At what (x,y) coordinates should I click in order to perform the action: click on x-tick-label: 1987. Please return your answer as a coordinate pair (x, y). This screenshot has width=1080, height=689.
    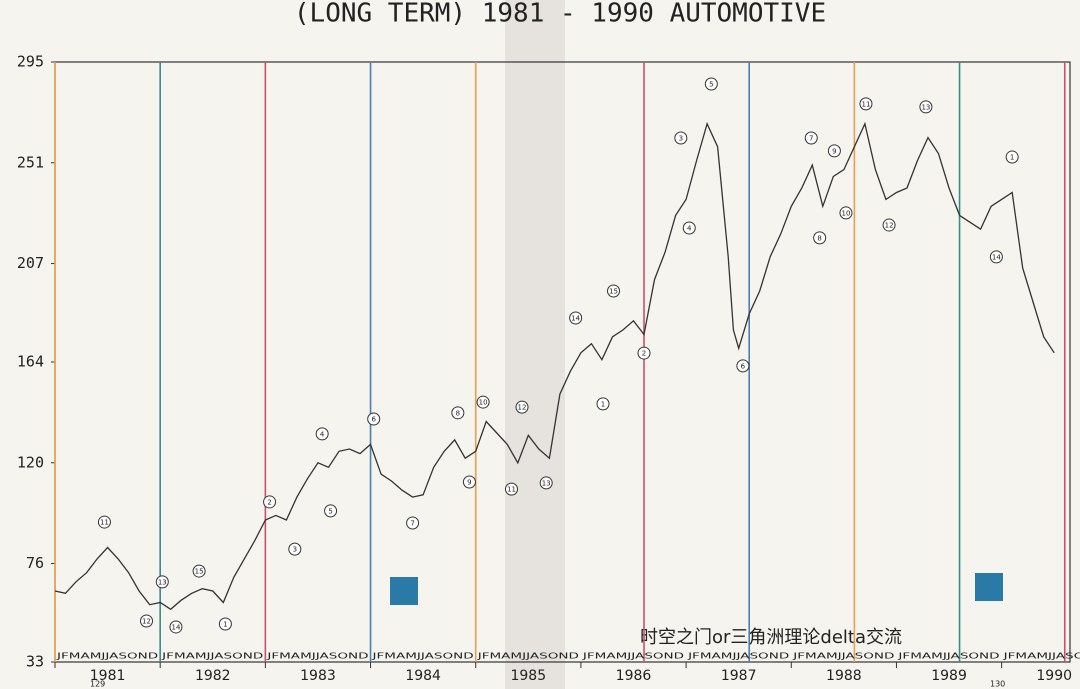
    Looking at the image, I should click on (739, 676).